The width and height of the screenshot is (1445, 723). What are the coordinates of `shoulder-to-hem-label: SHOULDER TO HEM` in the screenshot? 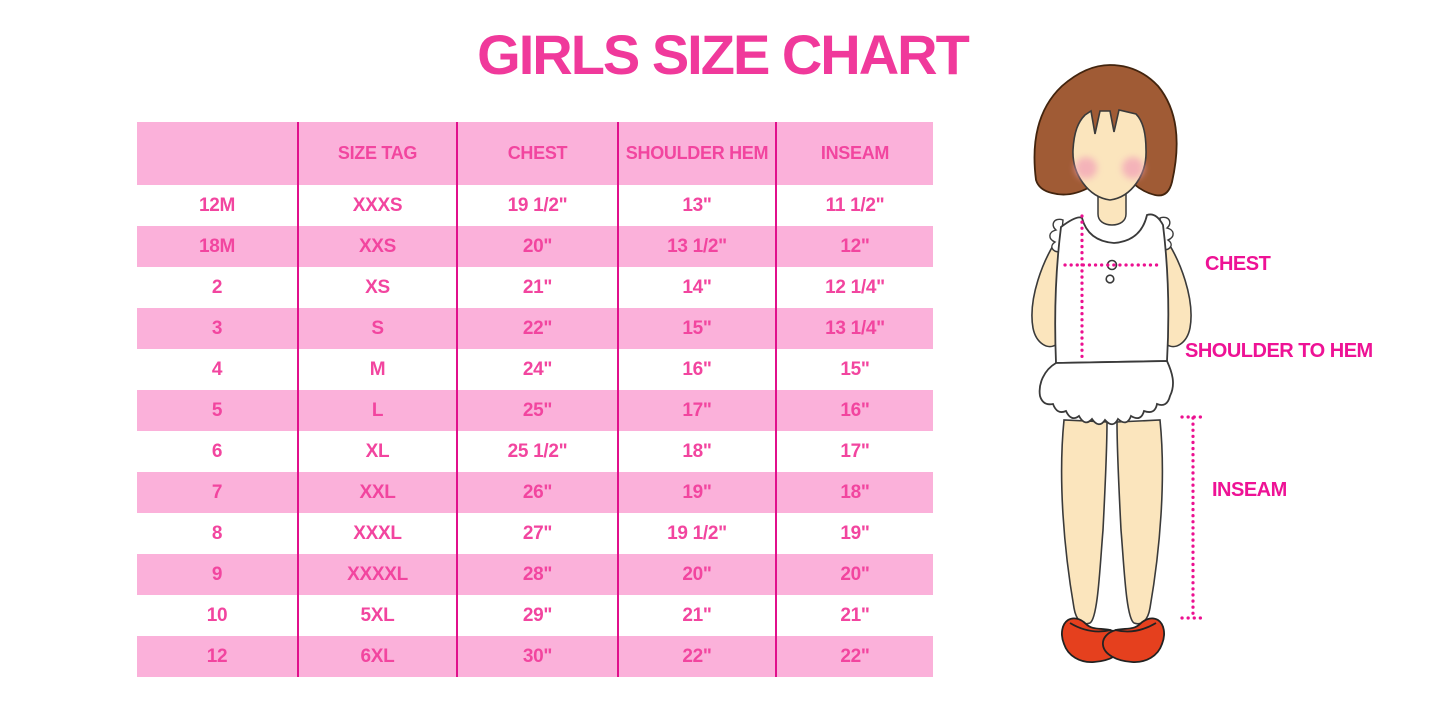 It's located at (1279, 351).